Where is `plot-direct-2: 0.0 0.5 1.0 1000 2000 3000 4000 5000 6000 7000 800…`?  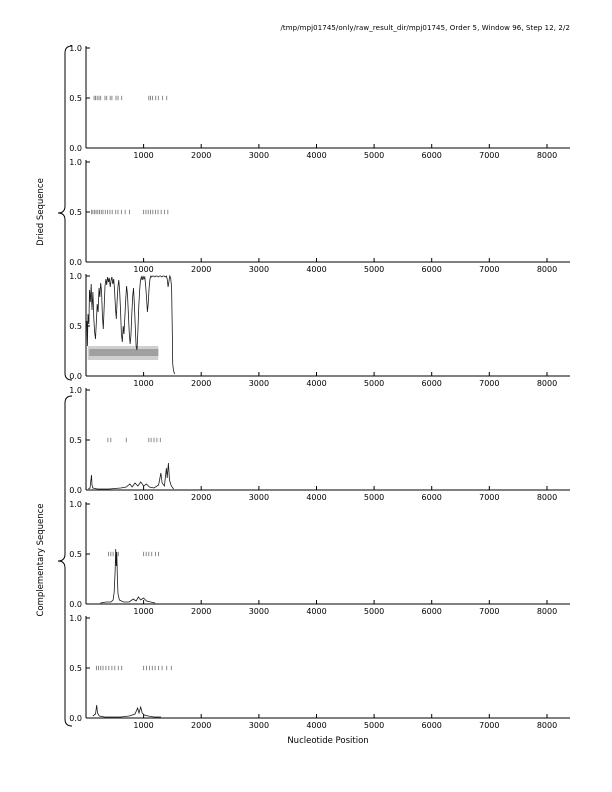
plot-direct-2: 0.0 0.5 1.0 1000 2000 3000 4000 5000 6000 7000 800… is located at coordinates (319, 216).